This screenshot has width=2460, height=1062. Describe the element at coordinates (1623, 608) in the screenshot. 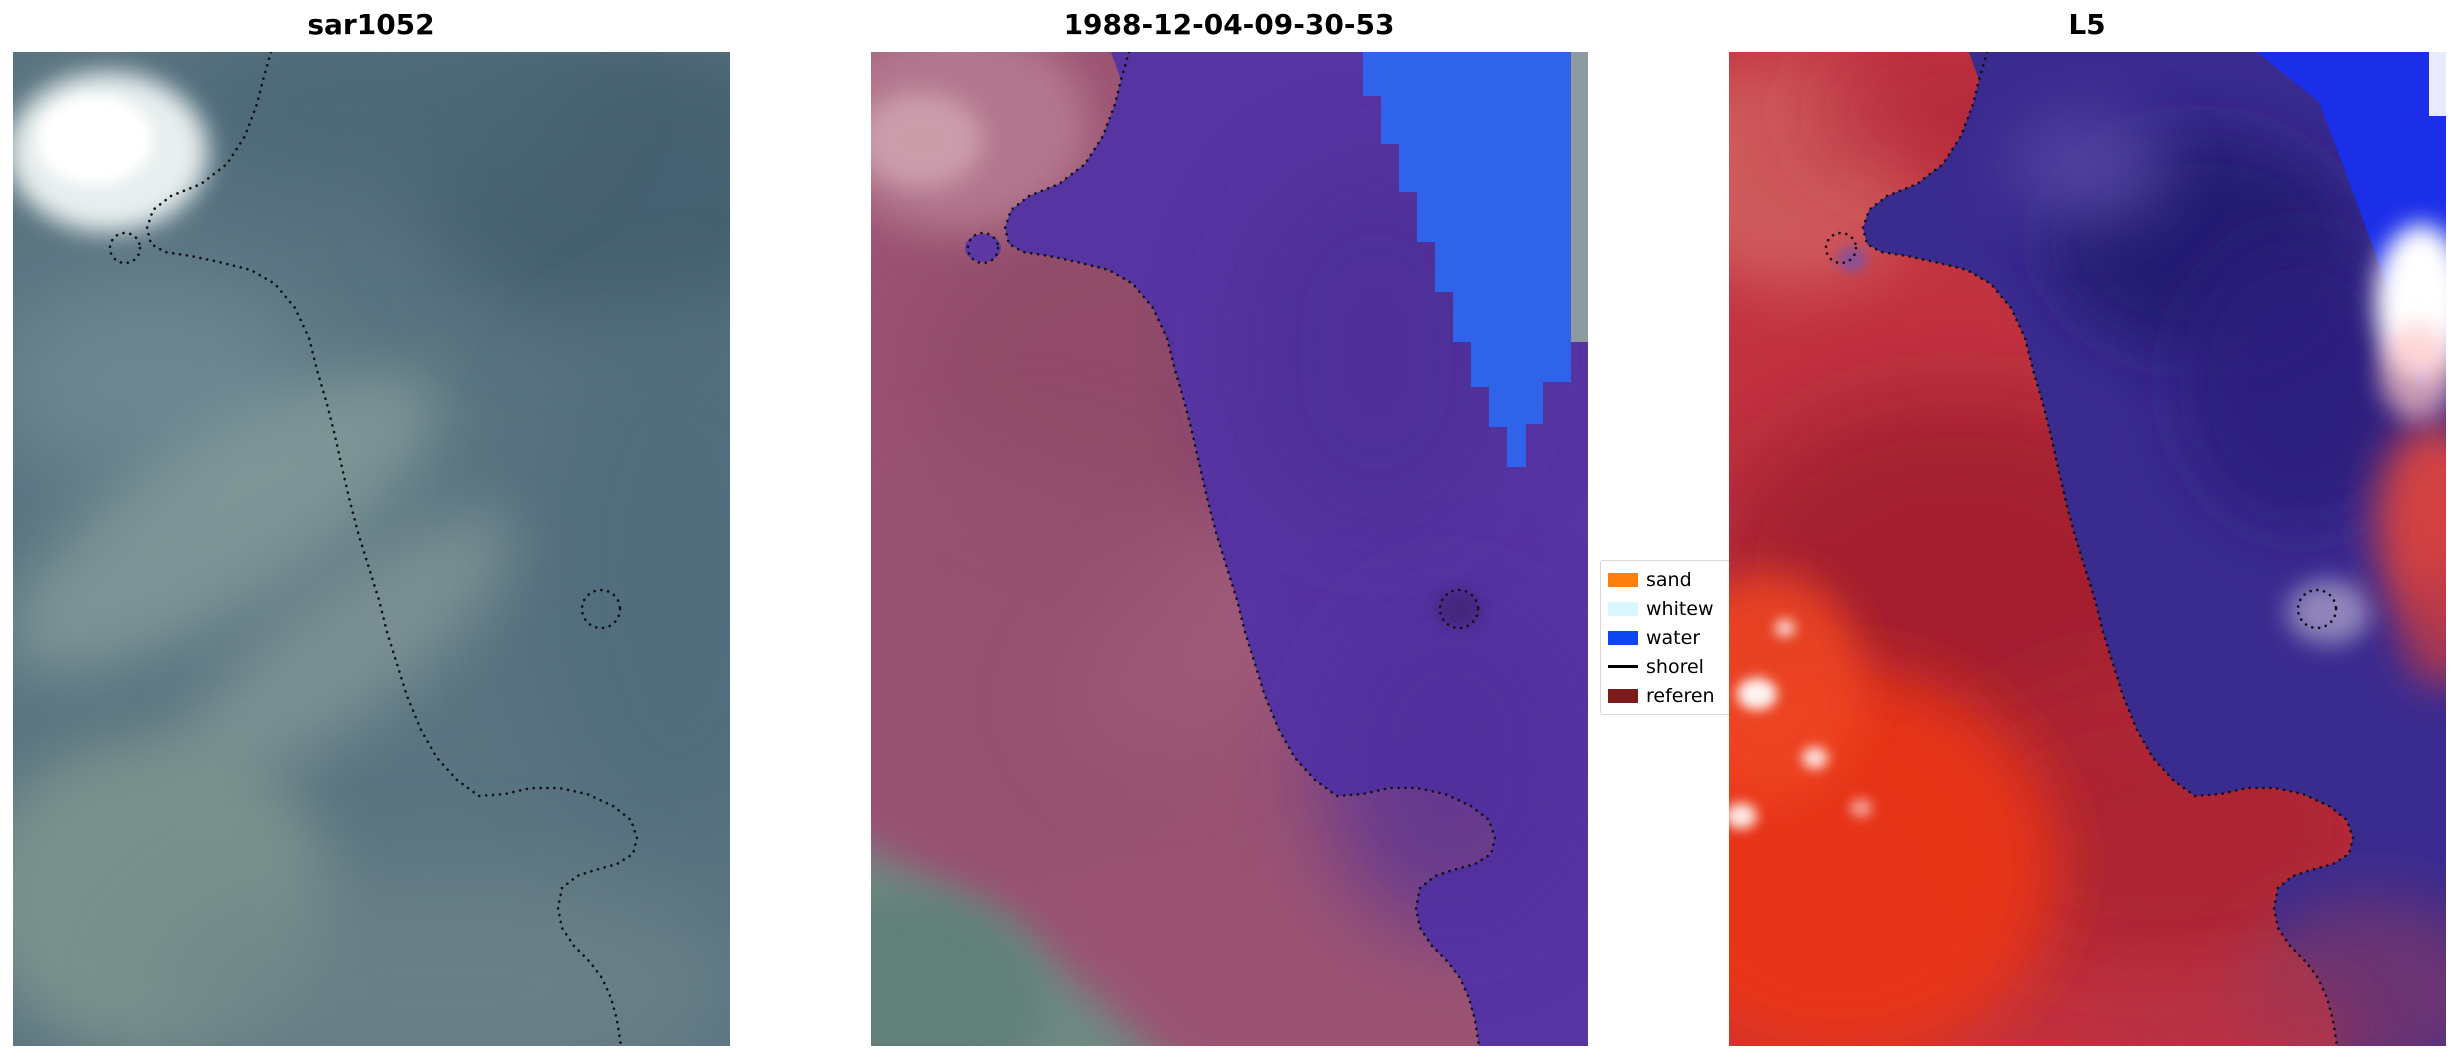

I see `legend-swatch-whitewater` at that location.